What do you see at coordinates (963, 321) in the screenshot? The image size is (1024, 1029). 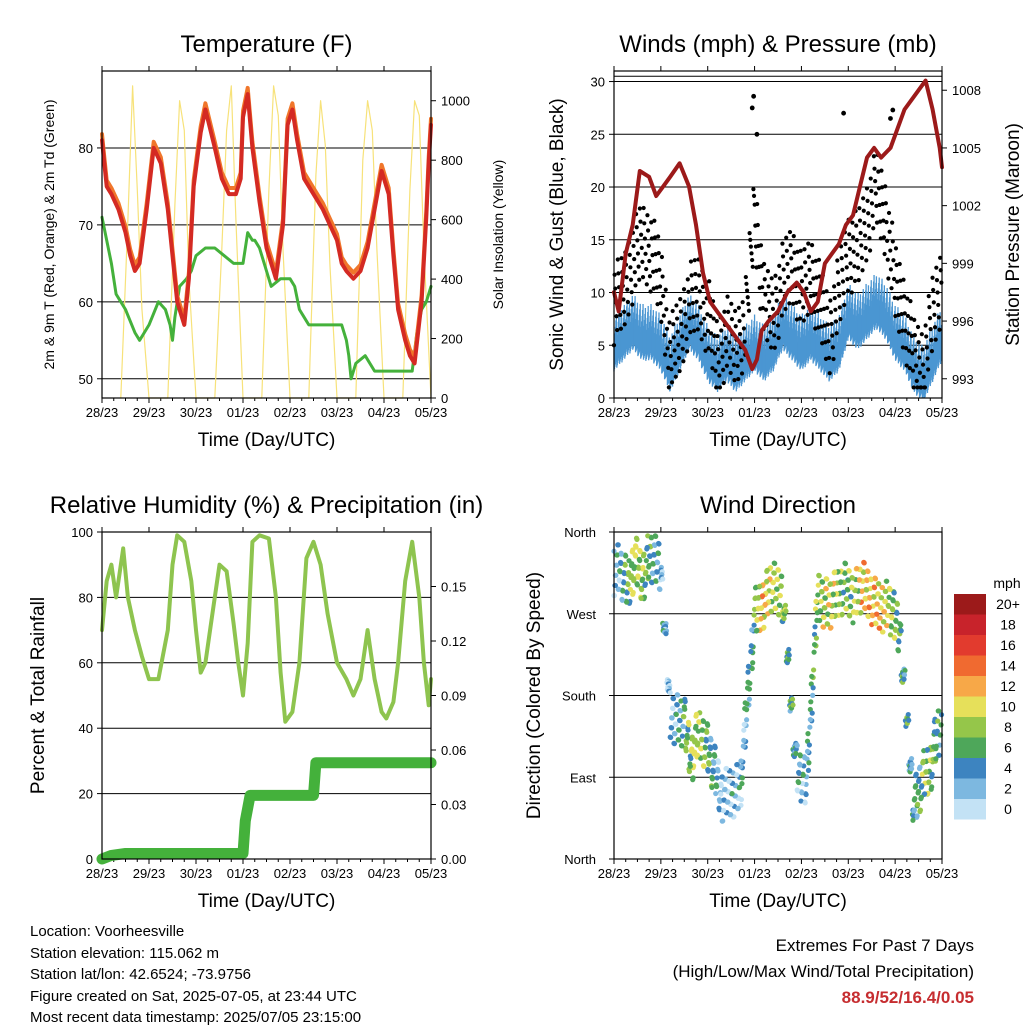 I see `y-tick-right-label: 996` at bounding box center [963, 321].